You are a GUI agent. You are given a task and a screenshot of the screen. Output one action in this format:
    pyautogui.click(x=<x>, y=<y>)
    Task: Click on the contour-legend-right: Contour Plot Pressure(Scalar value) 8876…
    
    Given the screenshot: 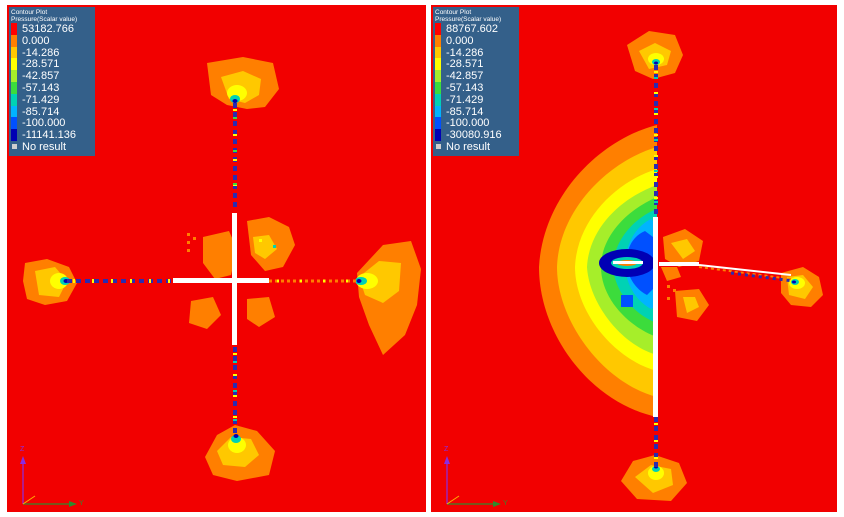 What is the action you would take?
    pyautogui.click(x=476, y=81)
    